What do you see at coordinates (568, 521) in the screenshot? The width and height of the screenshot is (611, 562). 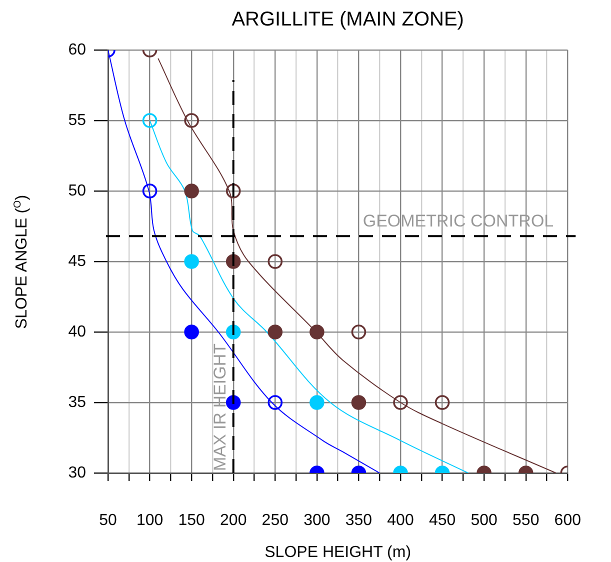 I see `x-tick-label: 600` at bounding box center [568, 521].